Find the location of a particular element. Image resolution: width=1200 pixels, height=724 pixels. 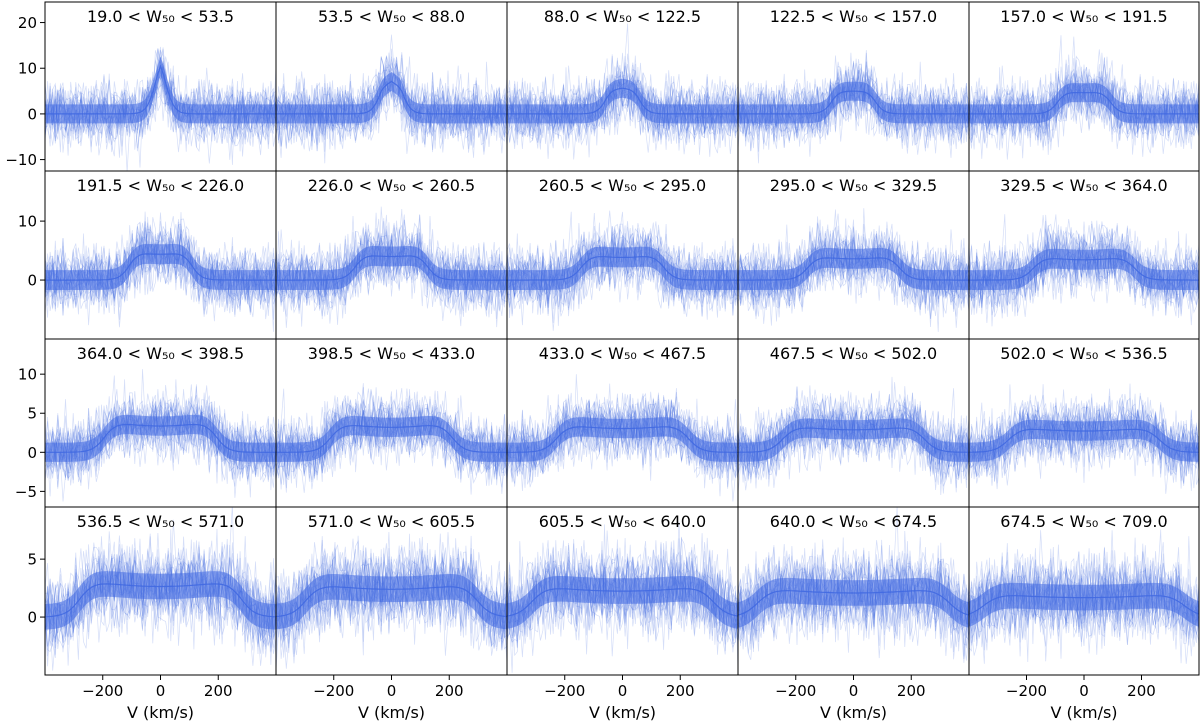

panel: 502.0 < W₅₀ < 536.5 is located at coordinates (1084, 423).